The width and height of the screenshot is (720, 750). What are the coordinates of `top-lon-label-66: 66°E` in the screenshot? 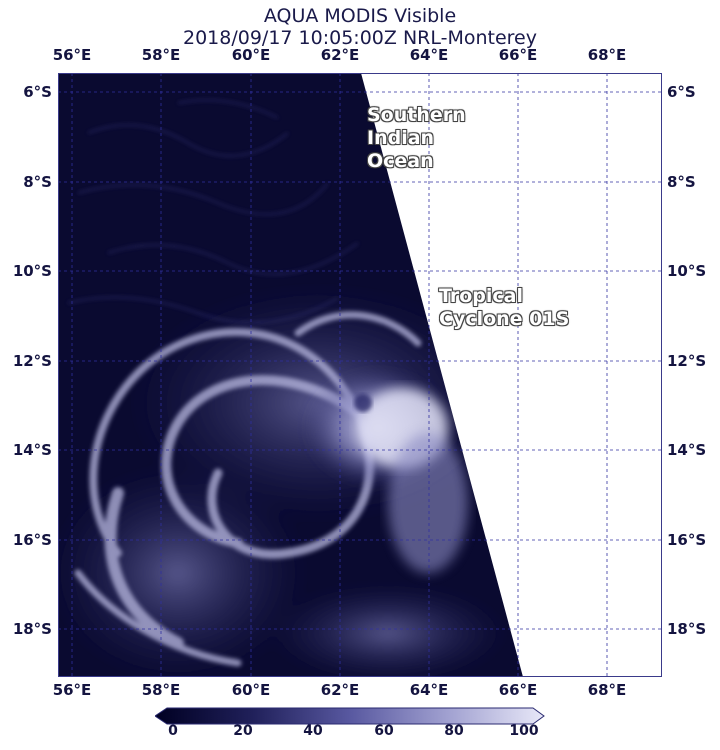 It's located at (518, 55).